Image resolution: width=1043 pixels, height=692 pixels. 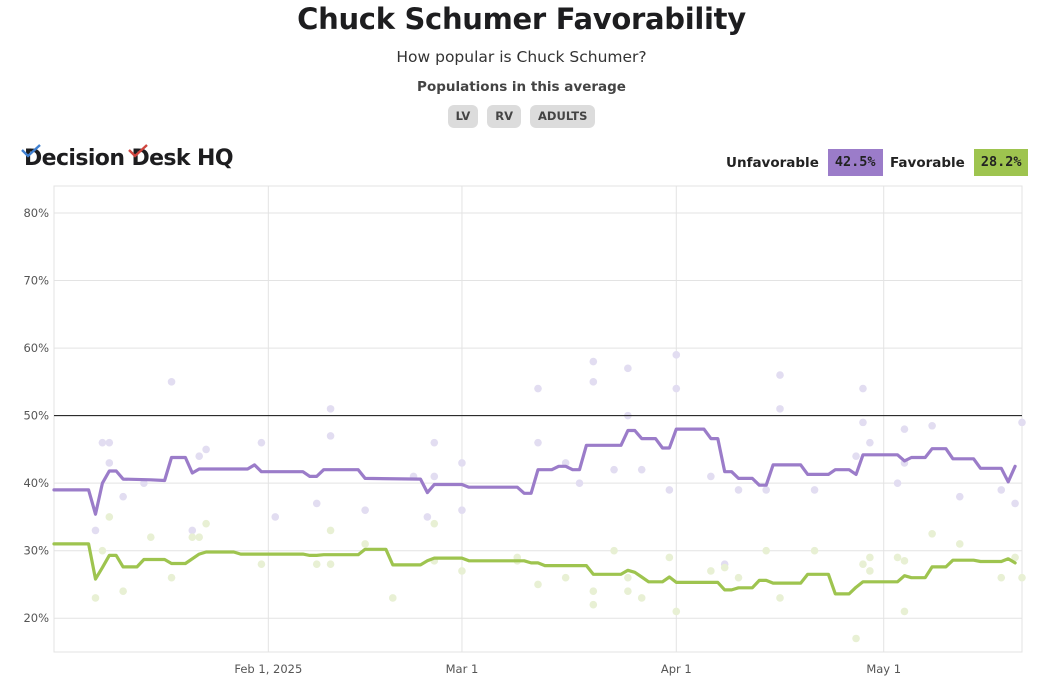 I want to click on legend-unfavorable: Unfavorable 42.5%, so click(x=804, y=162).